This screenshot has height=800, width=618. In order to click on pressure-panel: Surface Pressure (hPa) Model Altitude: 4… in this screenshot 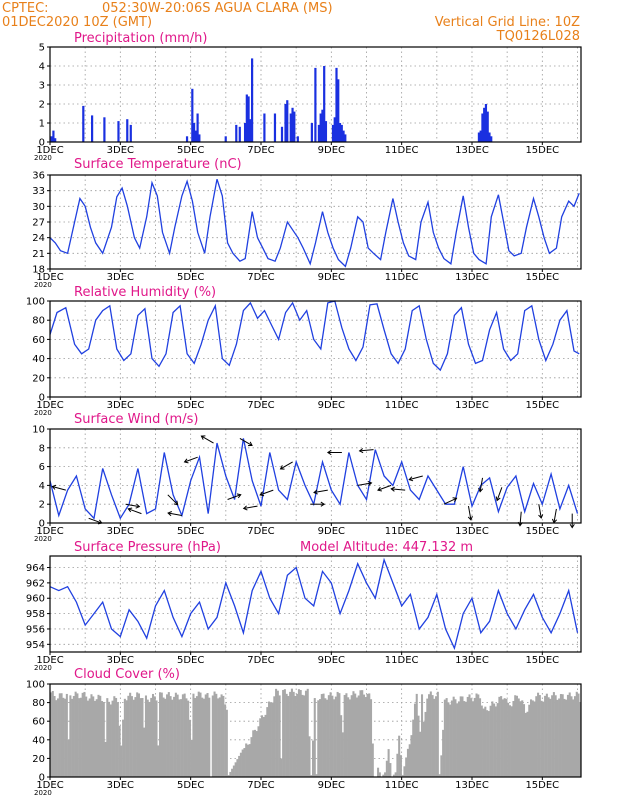, I will do `click(304, 606)`.